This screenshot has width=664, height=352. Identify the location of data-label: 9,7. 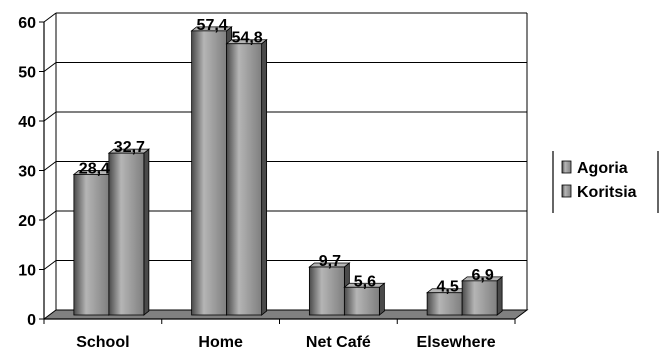
(330, 261).